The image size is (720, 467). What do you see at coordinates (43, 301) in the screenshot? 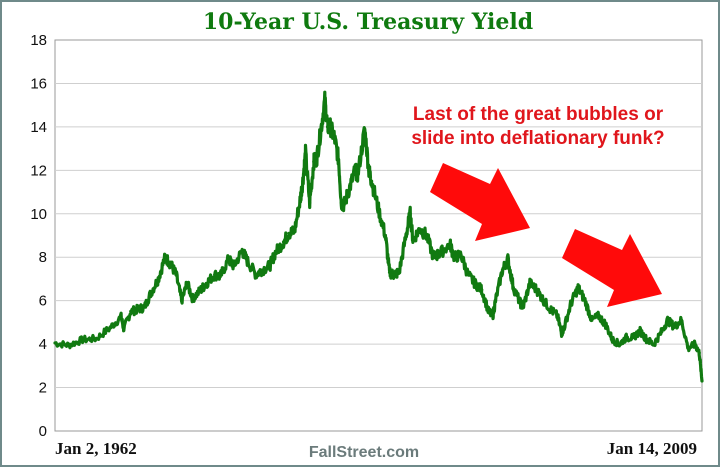
I see `y-tick-label: 6` at bounding box center [43, 301].